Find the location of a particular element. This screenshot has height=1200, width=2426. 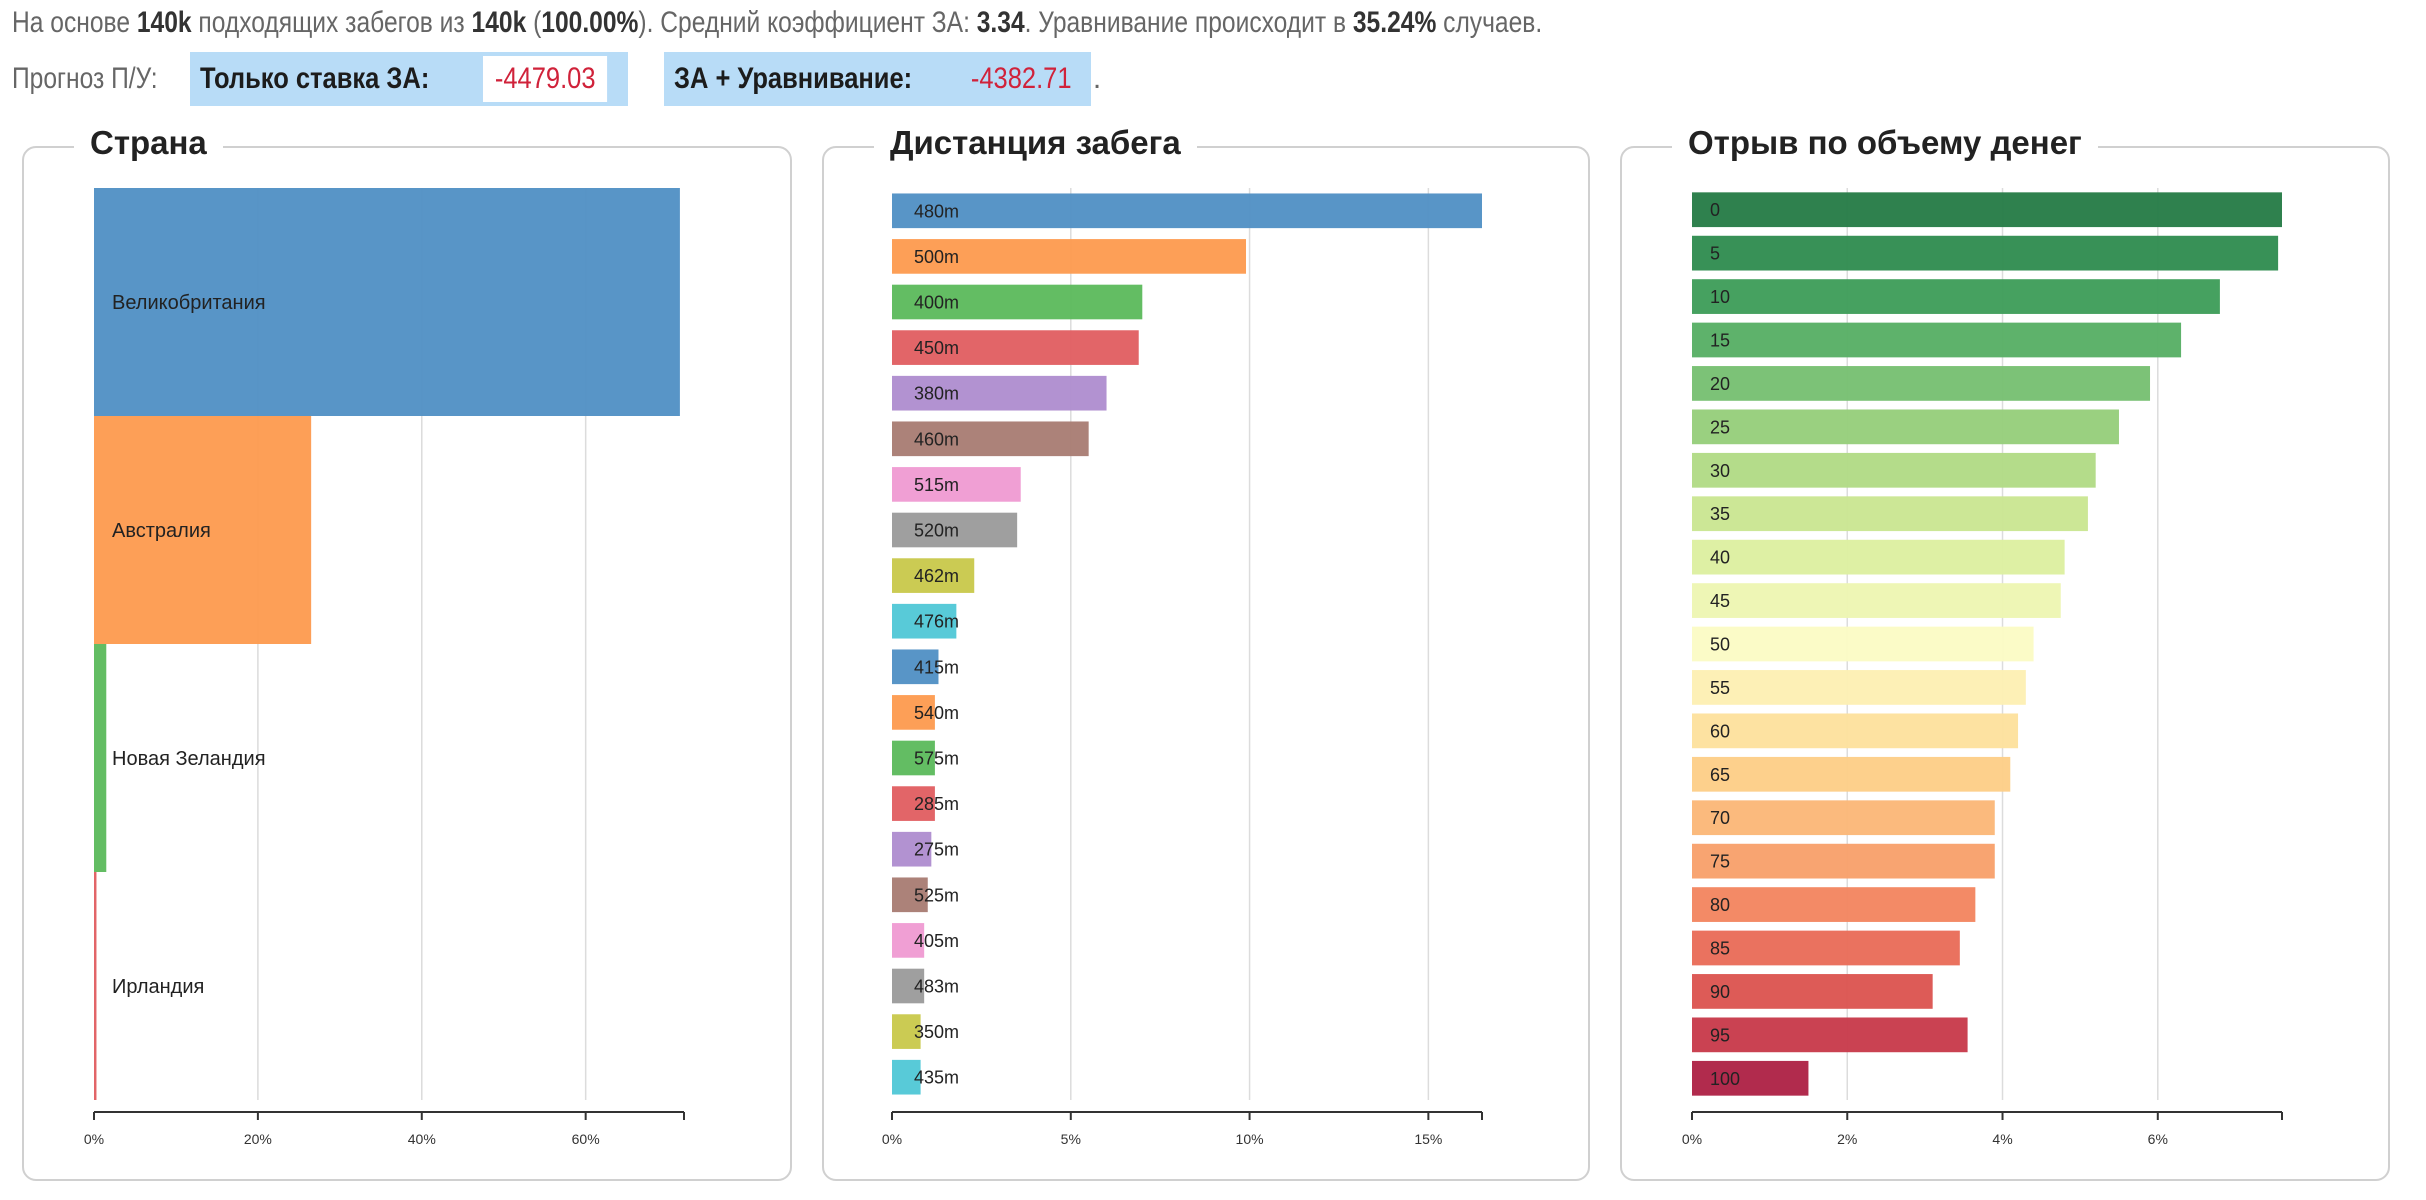

money-gap-bar-label: 25 is located at coordinates (1720, 427).